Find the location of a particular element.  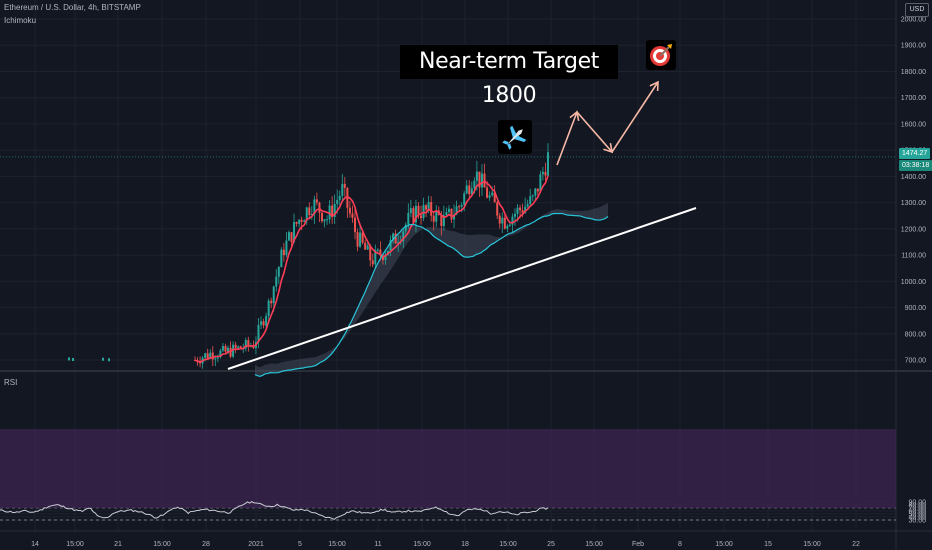

rsi-tick-label: 30.00 is located at coordinates (917, 520).